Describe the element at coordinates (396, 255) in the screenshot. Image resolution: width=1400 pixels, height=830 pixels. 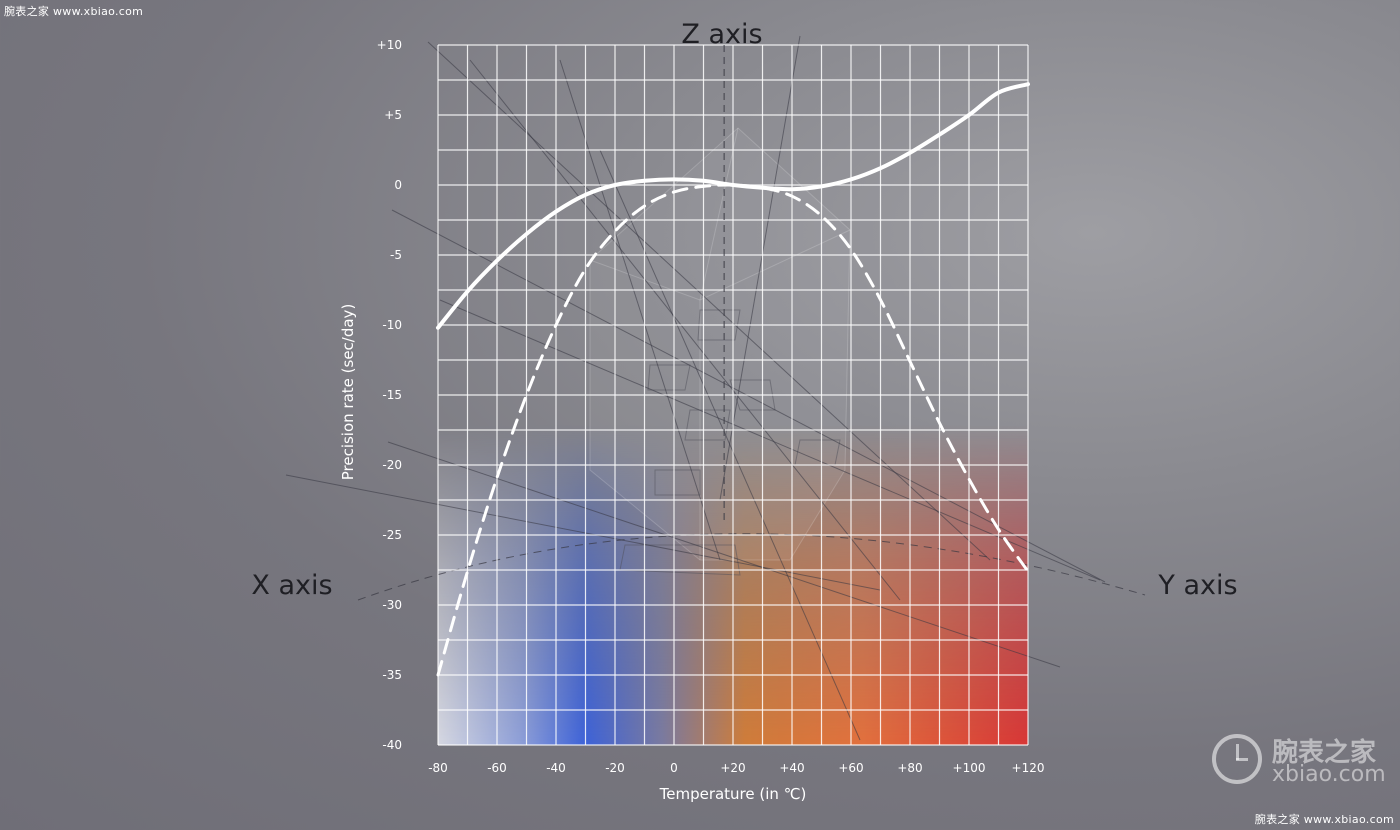
I see `y-tick-label: -5` at that location.